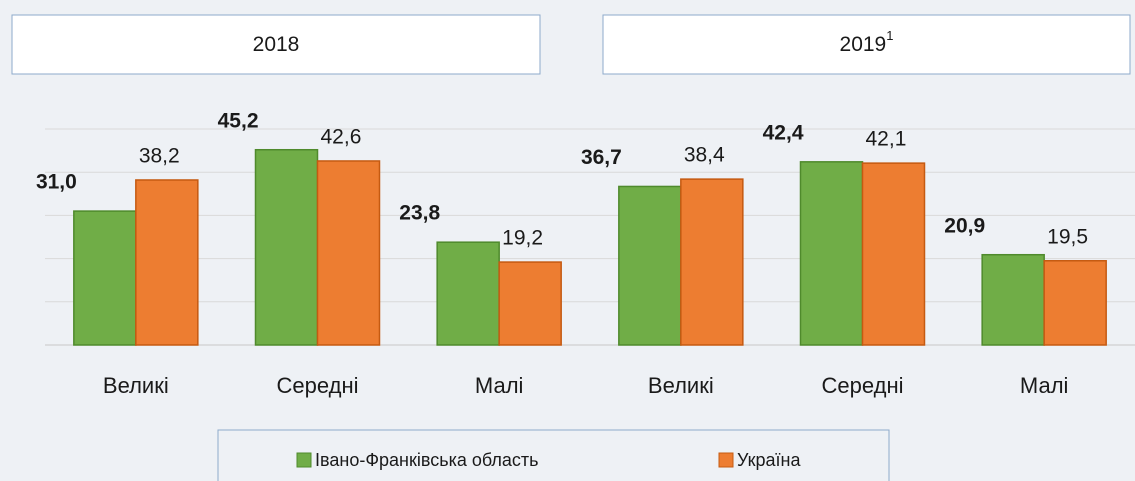  I want to click on group-header: 2018, so click(276, 44).